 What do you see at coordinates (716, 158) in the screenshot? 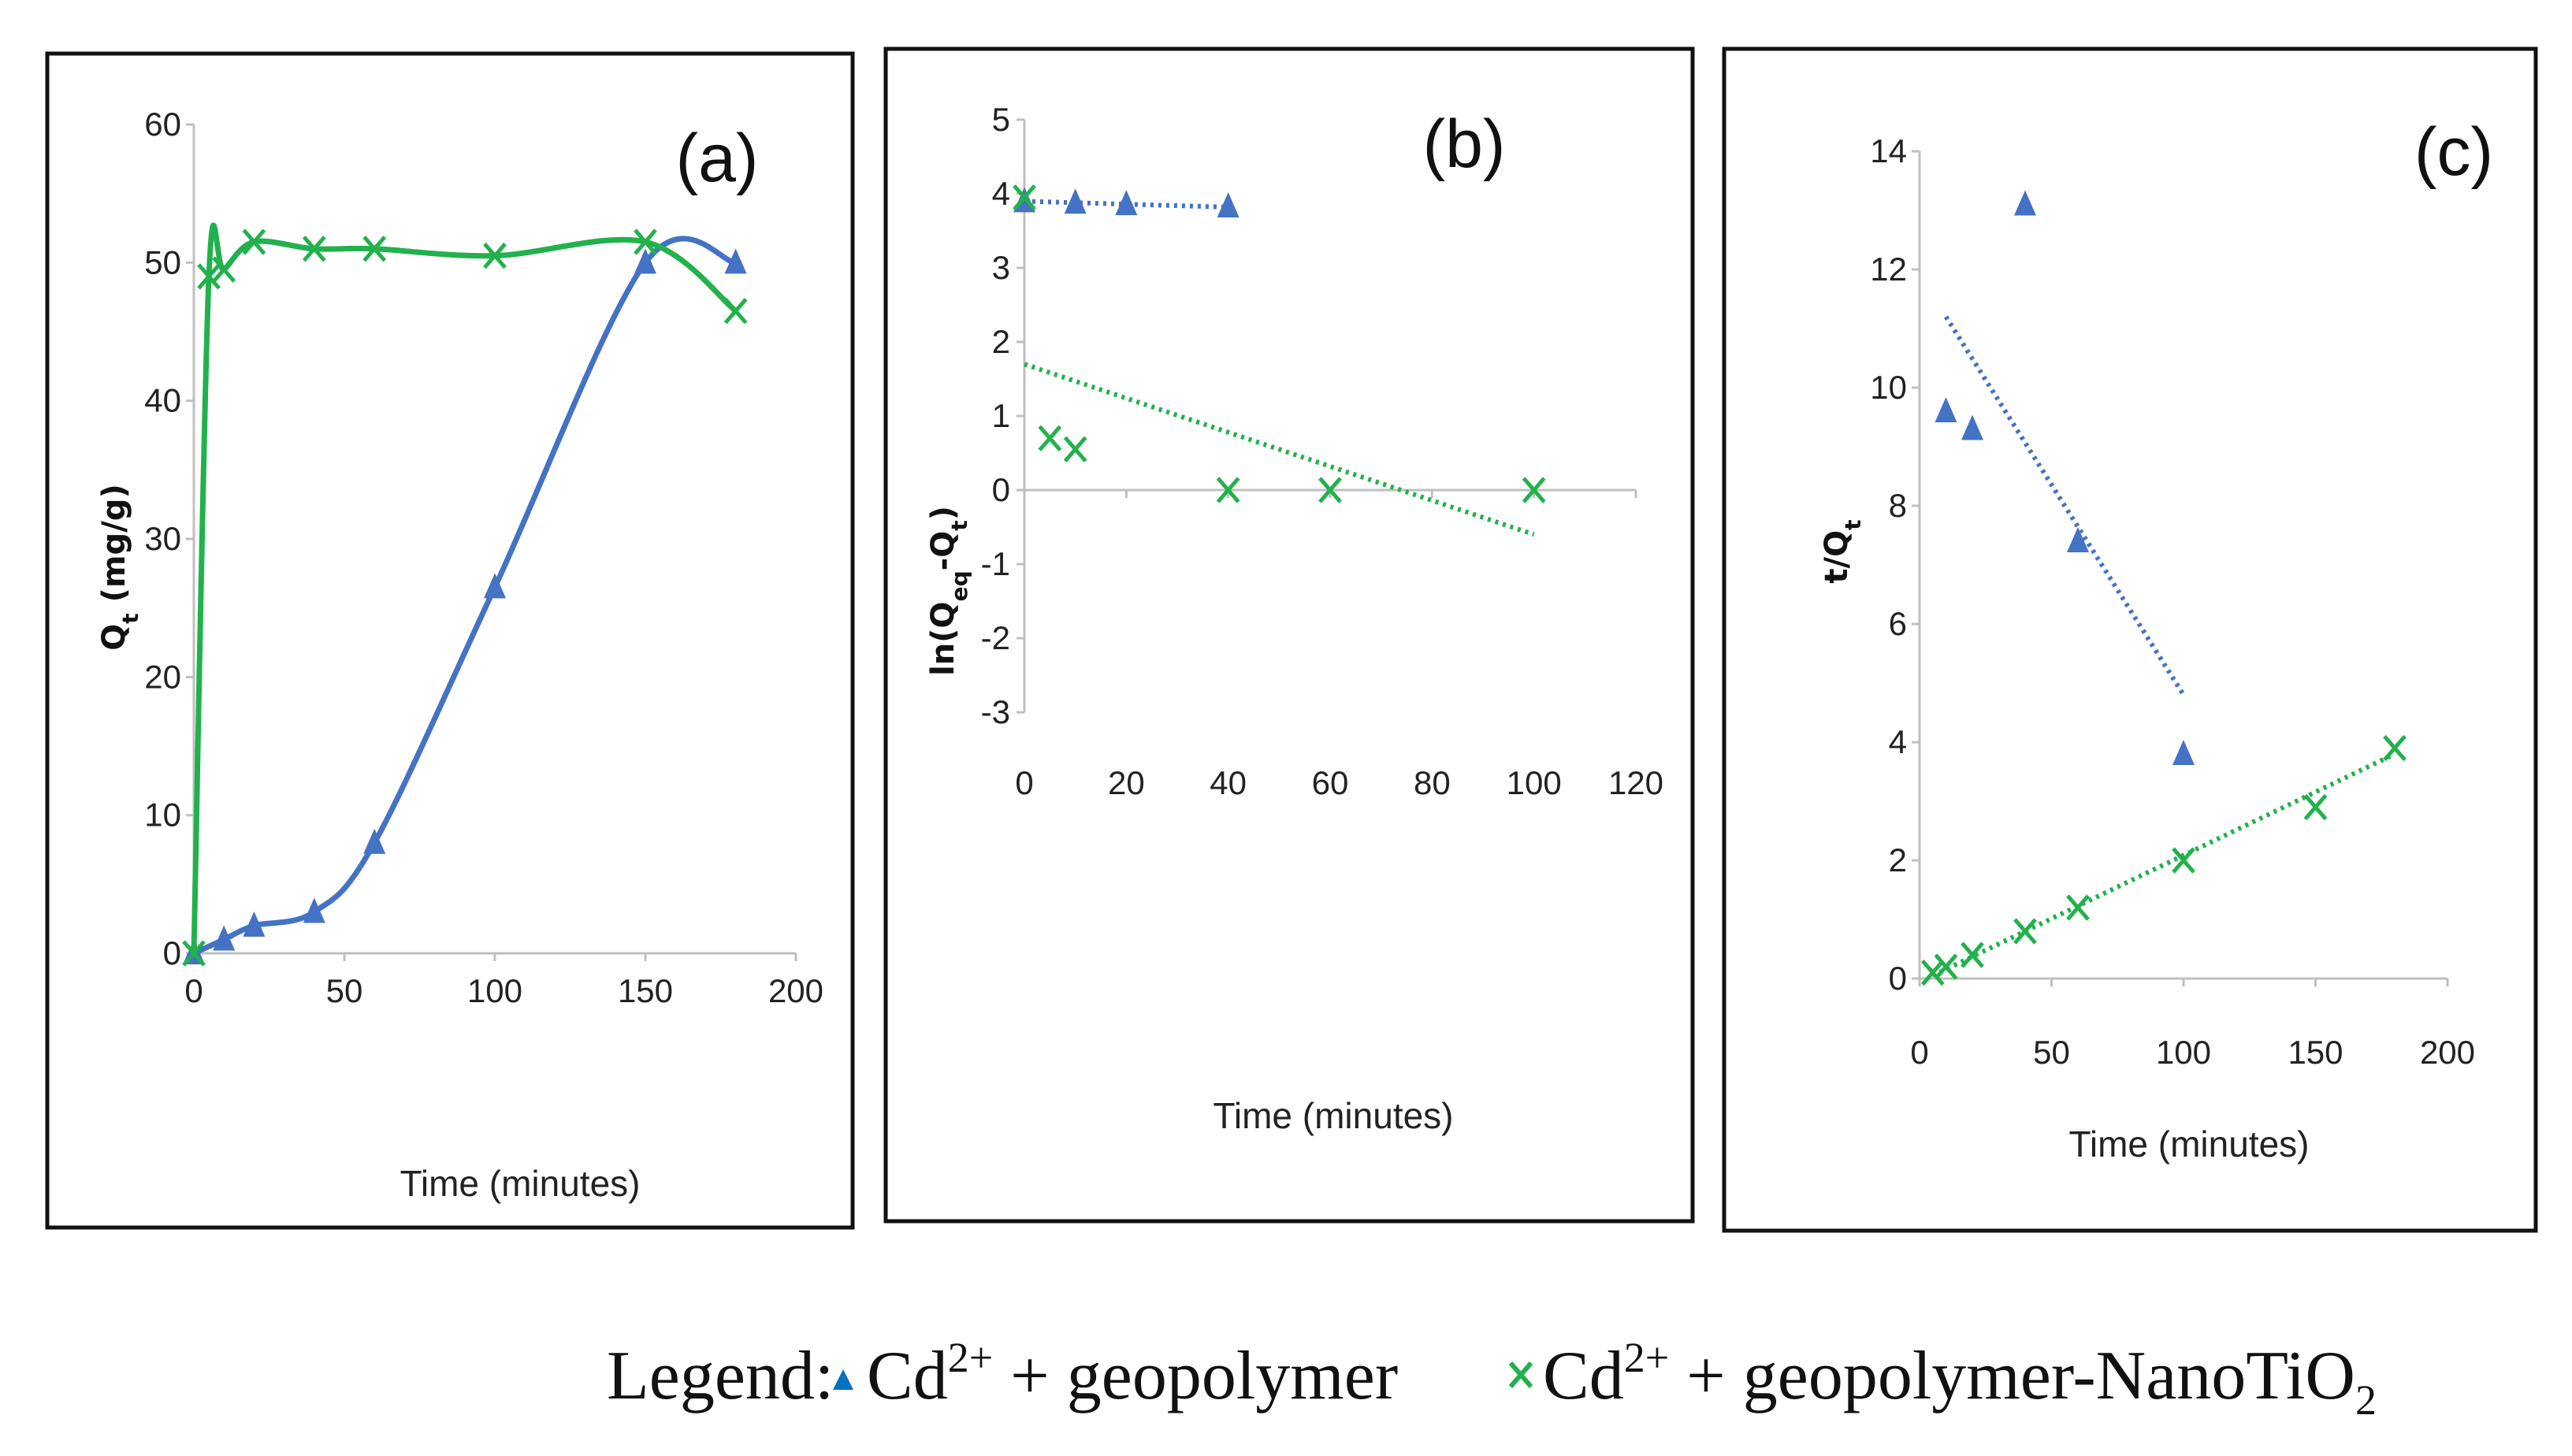
I see `panel-a-label: (a)` at bounding box center [716, 158].